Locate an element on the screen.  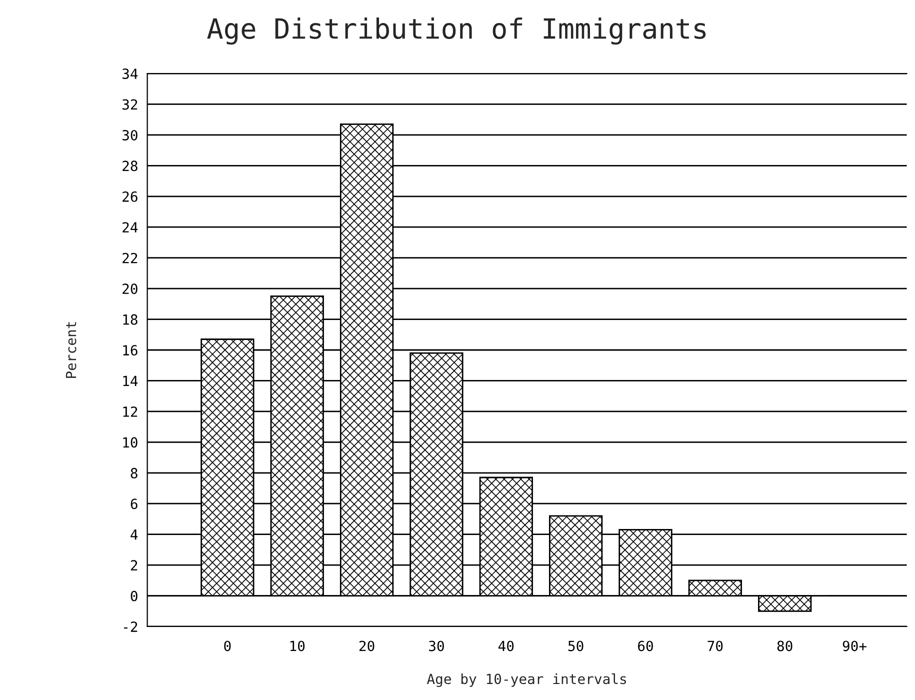
x-tick-label: 0 is located at coordinates (227, 646).